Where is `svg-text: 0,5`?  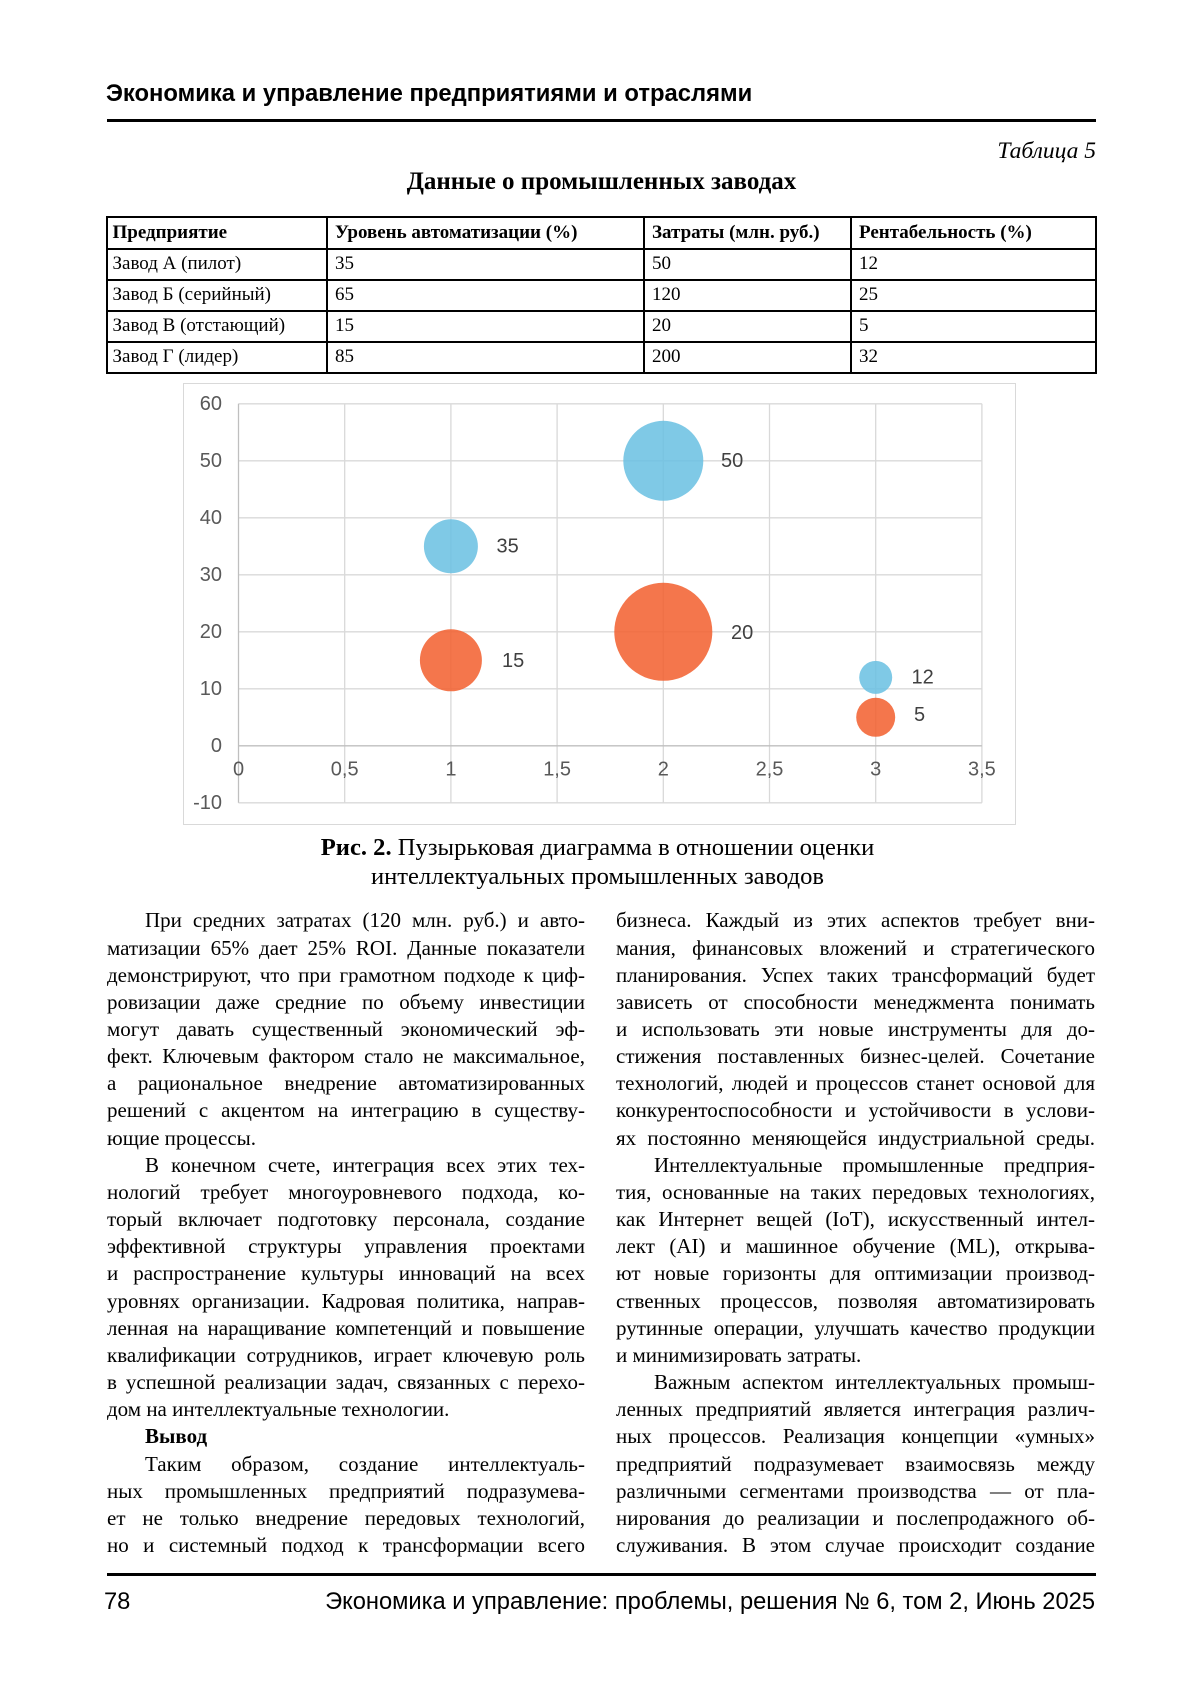
svg-text: 0,5 is located at coordinates (345, 770).